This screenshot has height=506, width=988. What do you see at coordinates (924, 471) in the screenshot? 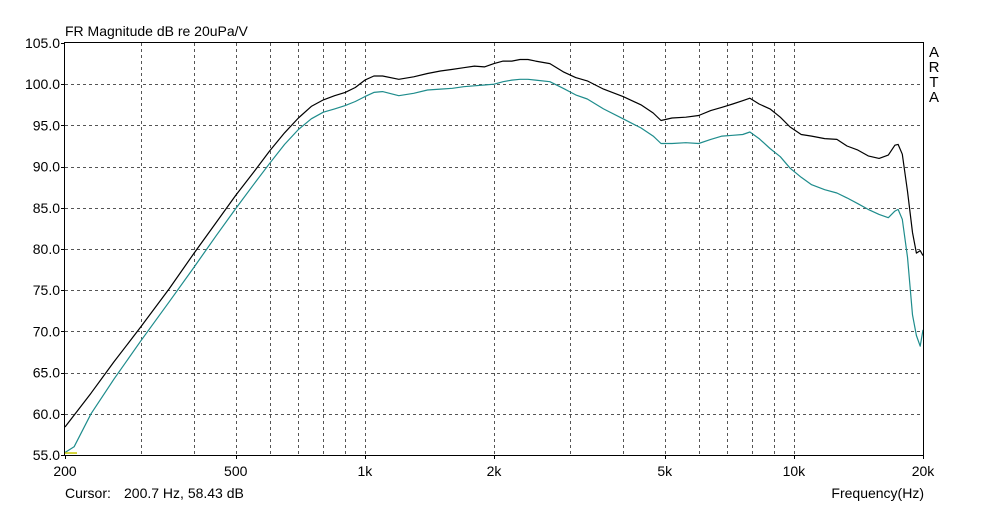
I see `x-tick-label: 20k` at bounding box center [924, 471].